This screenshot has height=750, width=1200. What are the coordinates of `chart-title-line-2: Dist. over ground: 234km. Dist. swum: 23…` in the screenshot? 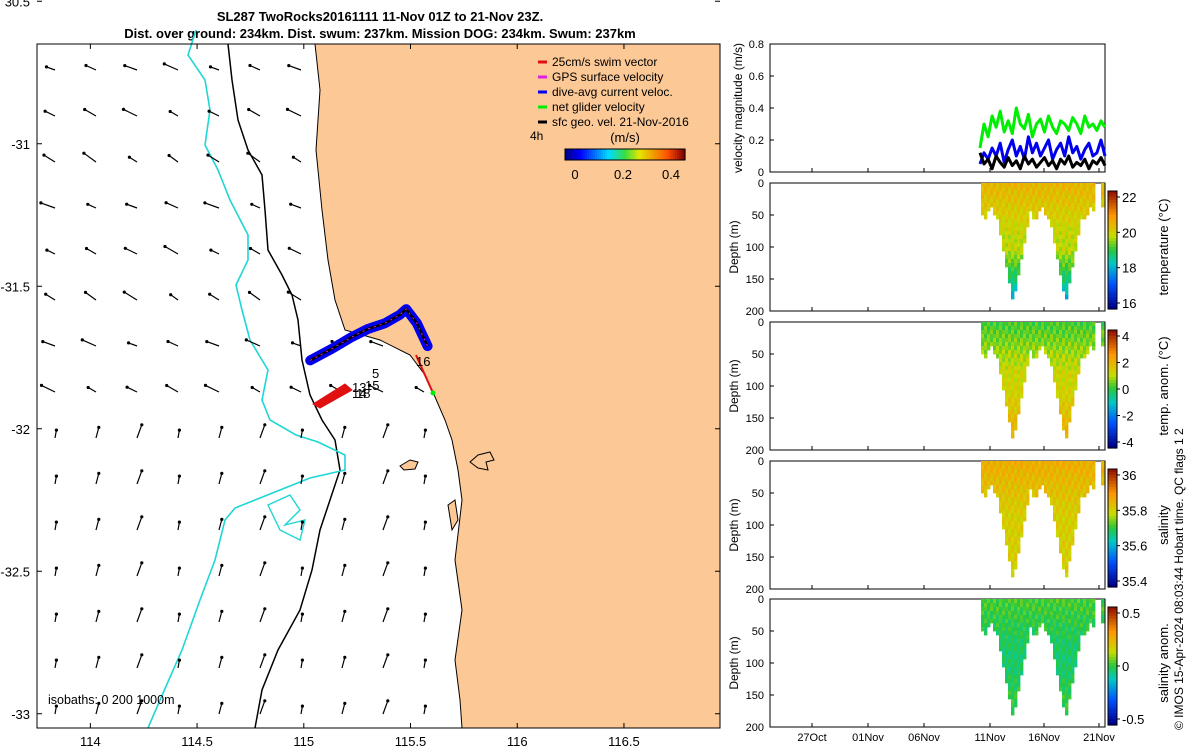 It's located at (380, 33).